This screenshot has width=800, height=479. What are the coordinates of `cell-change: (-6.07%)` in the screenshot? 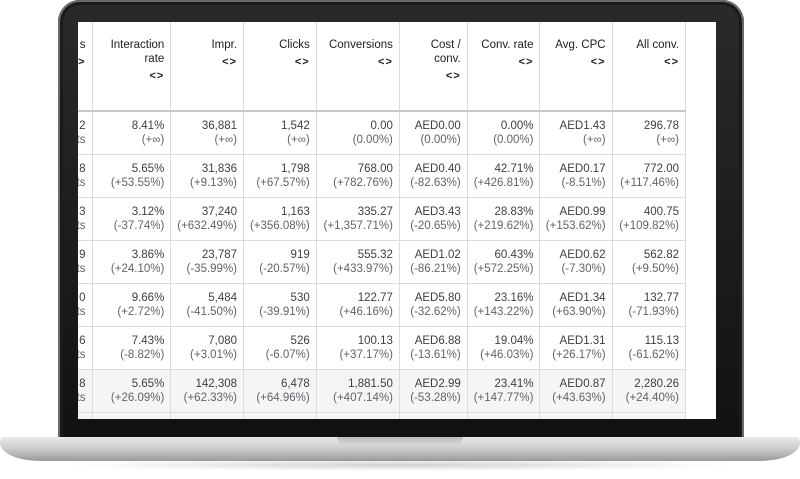 It's located at (287, 355).